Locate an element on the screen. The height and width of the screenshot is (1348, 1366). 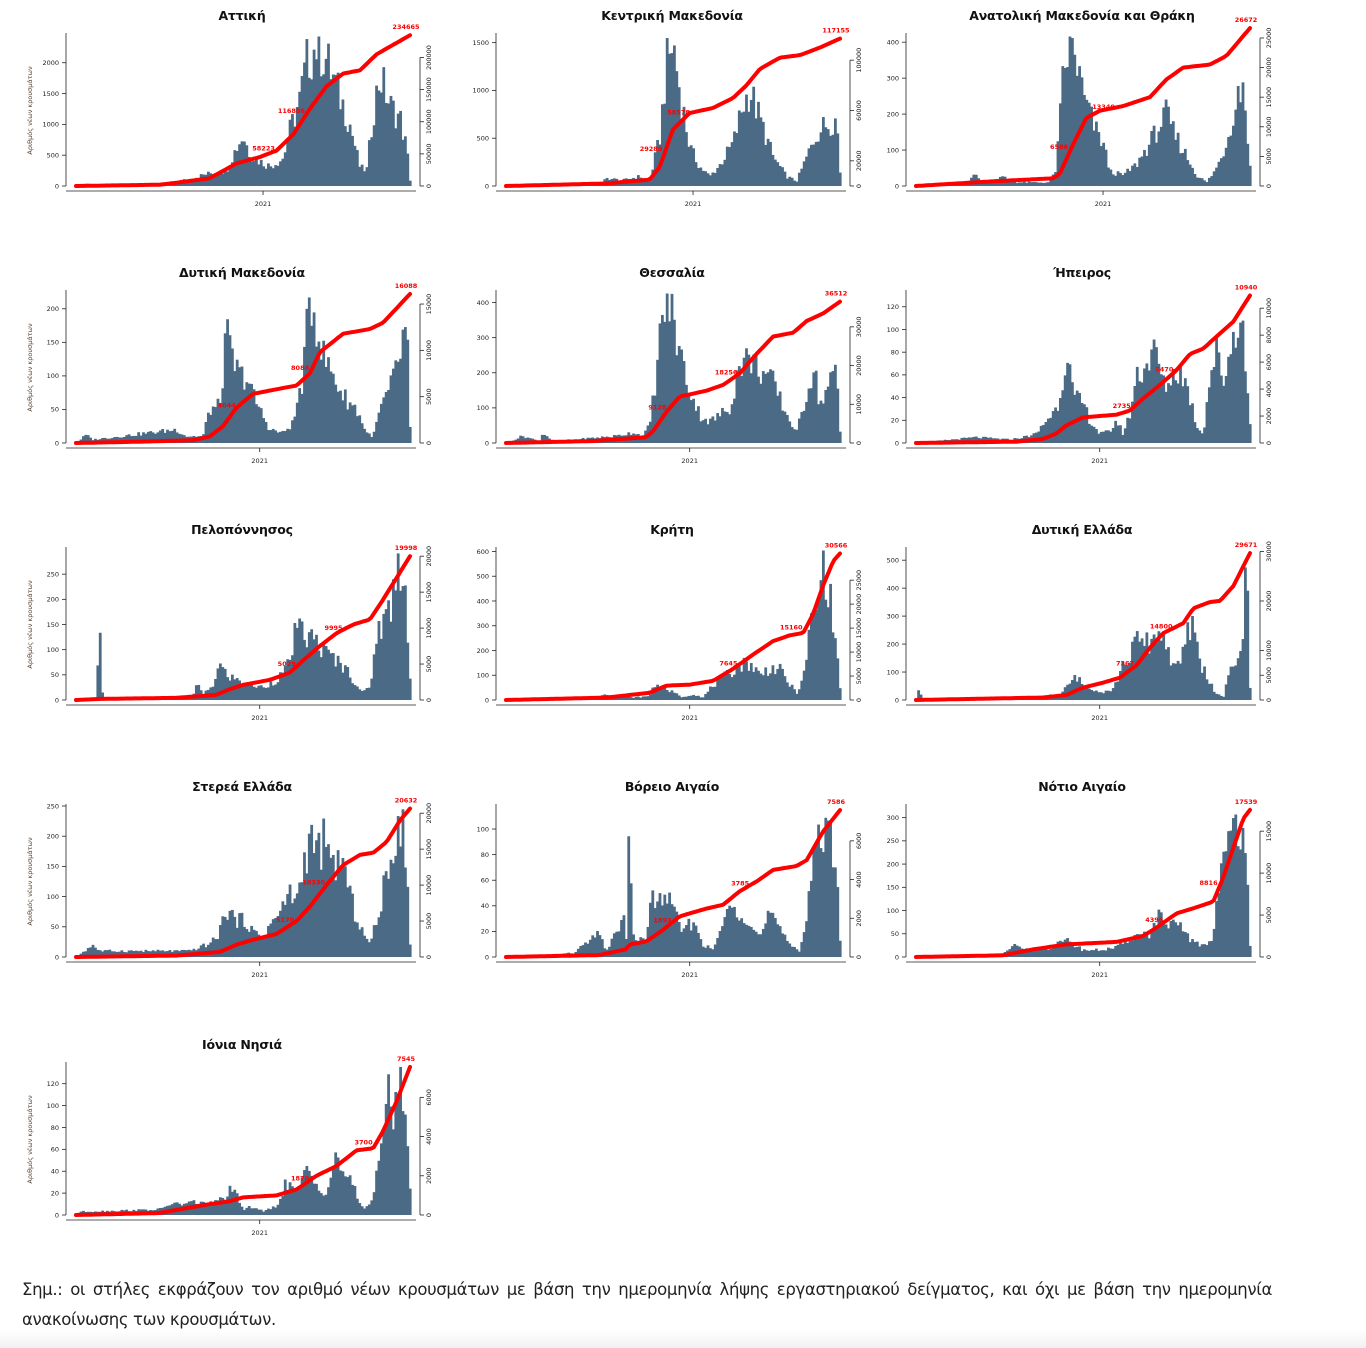
left-tick-label: 80 is located at coordinates (485, 855).